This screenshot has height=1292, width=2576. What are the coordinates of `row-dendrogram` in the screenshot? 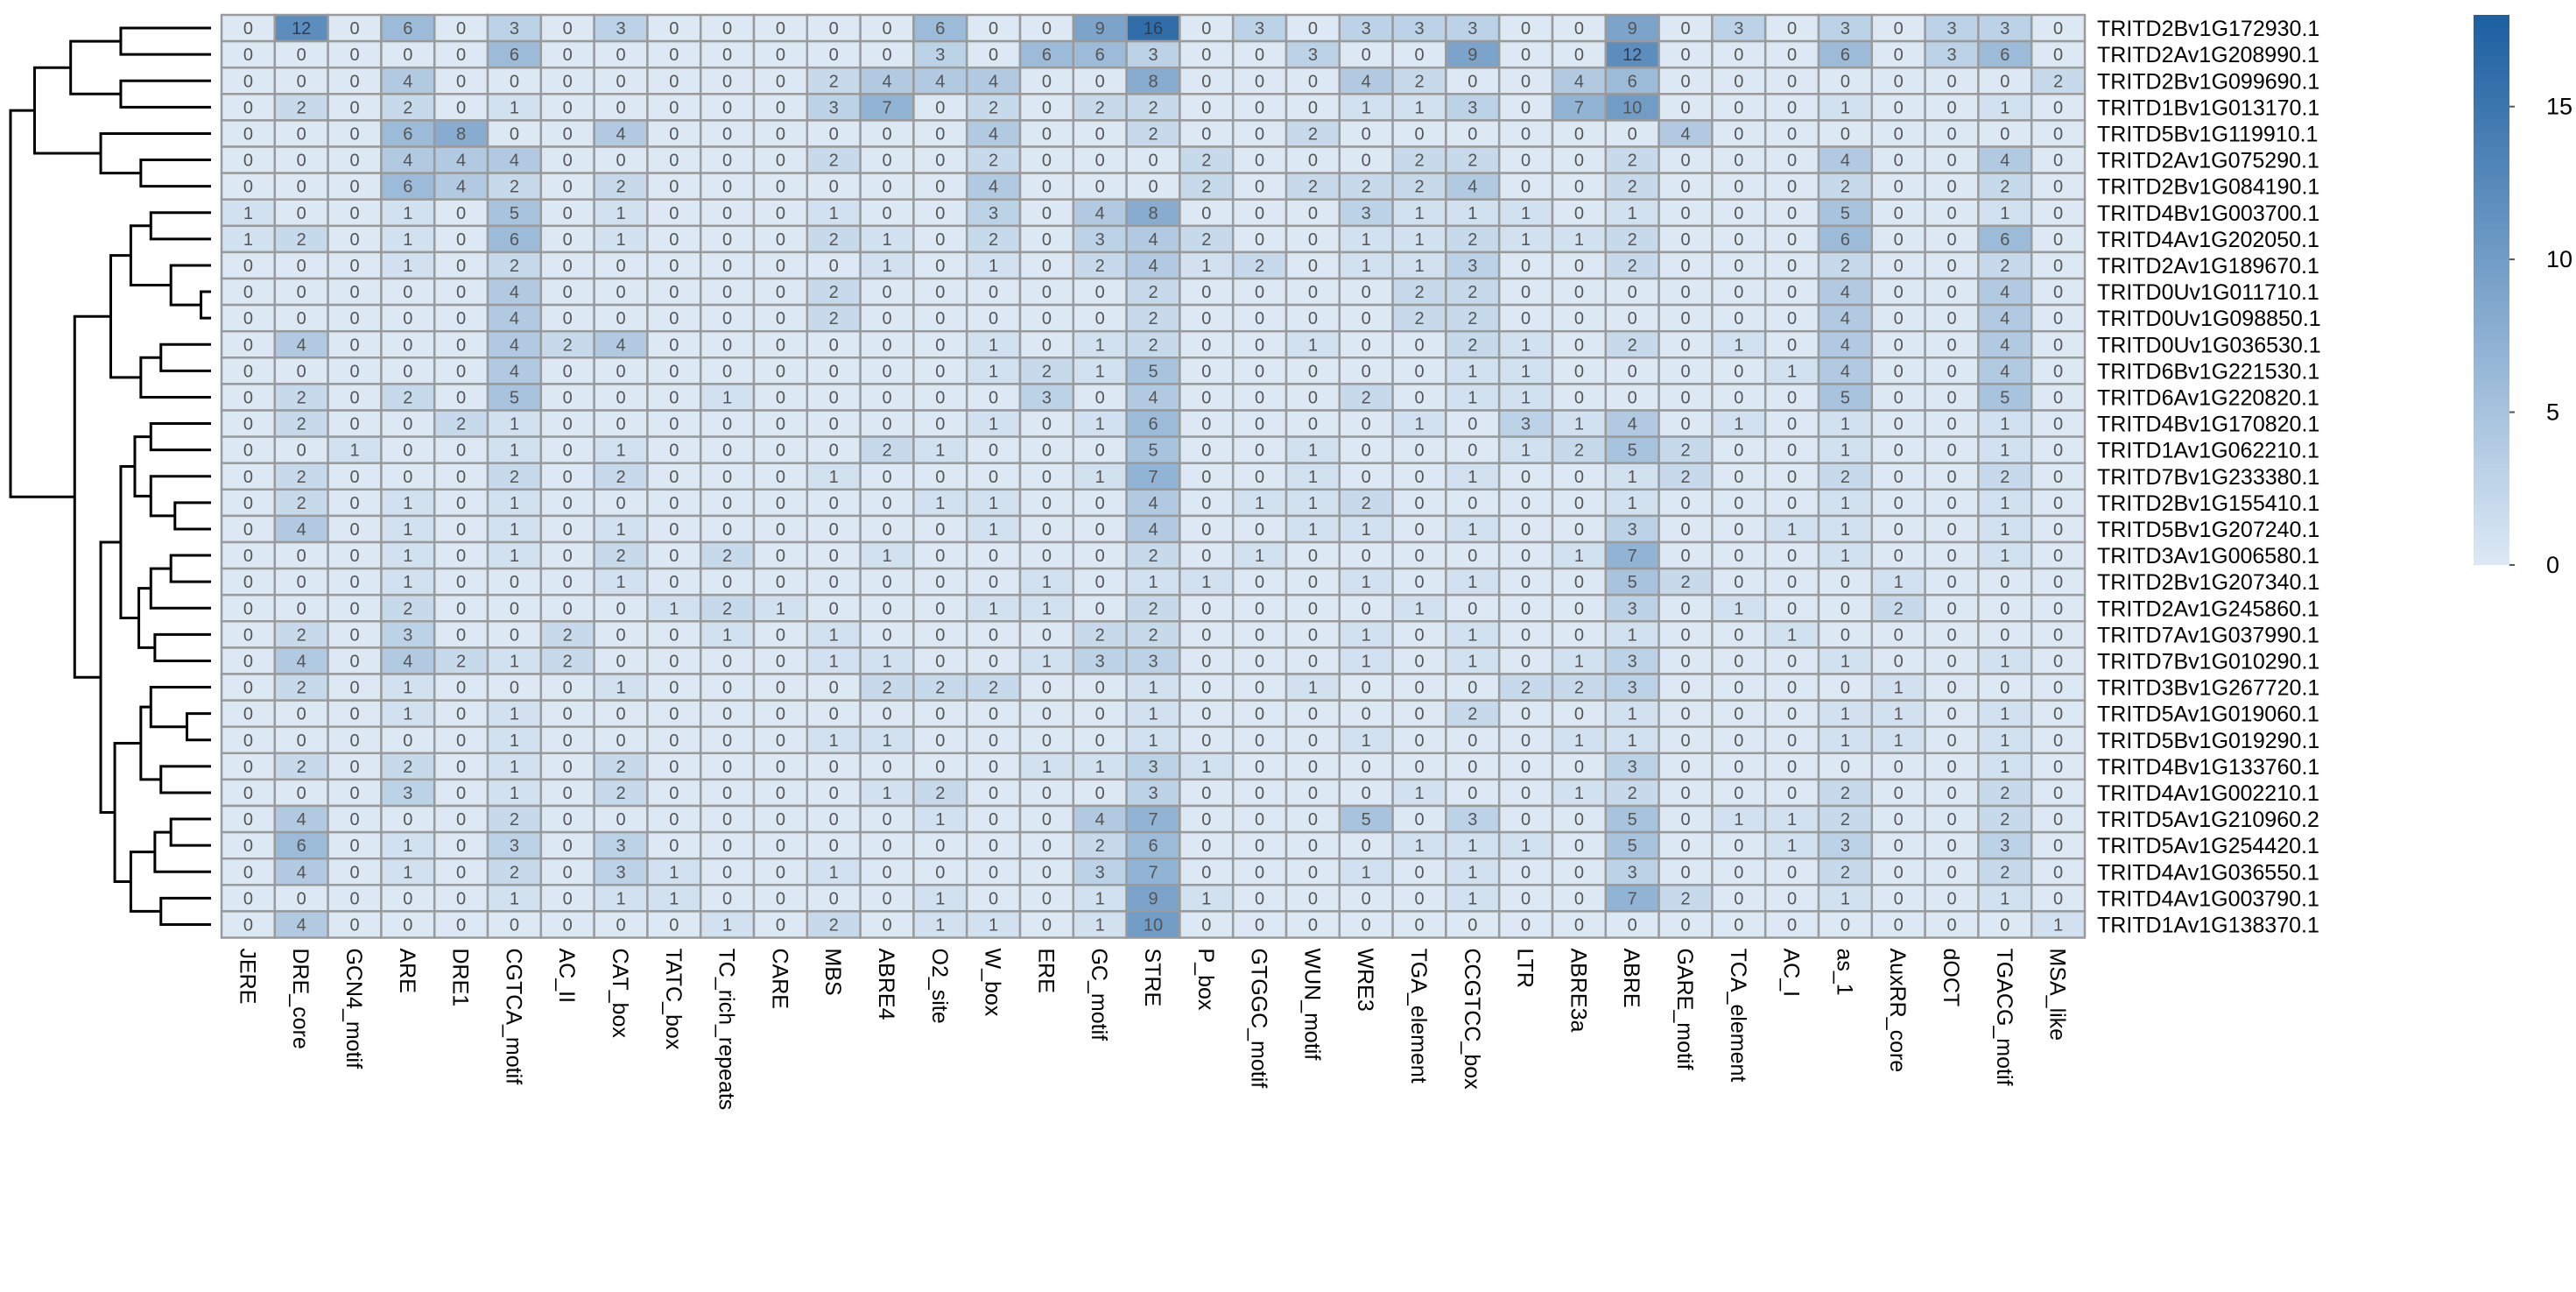 It's located at (110, 476).